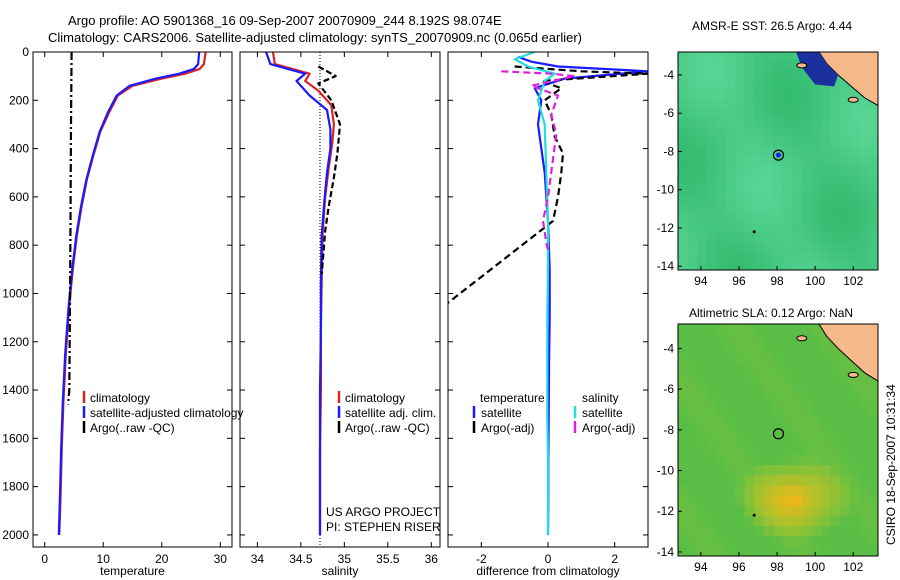 This screenshot has height=580, width=900. What do you see at coordinates (258, 559) in the screenshot?
I see `x-tick-label: 34` at bounding box center [258, 559].